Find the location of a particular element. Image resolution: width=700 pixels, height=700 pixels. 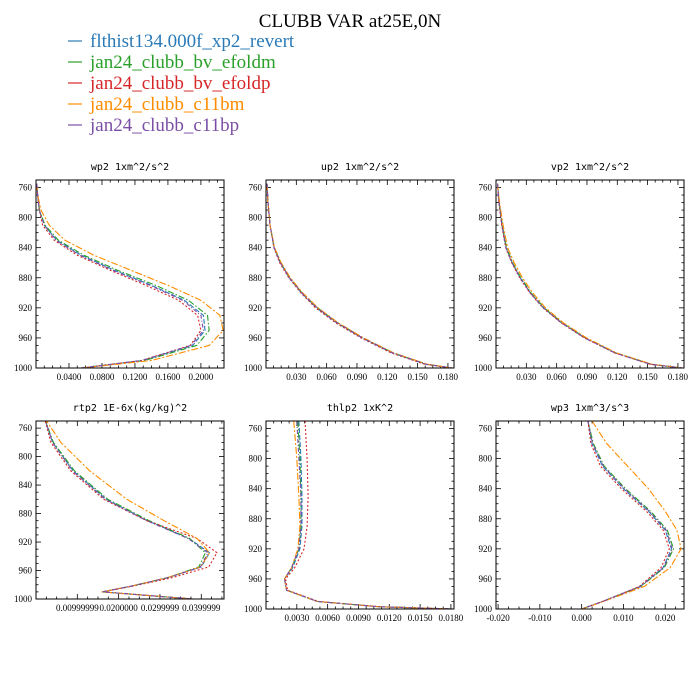

x-tick-label: 0.1600 is located at coordinates (168, 377).